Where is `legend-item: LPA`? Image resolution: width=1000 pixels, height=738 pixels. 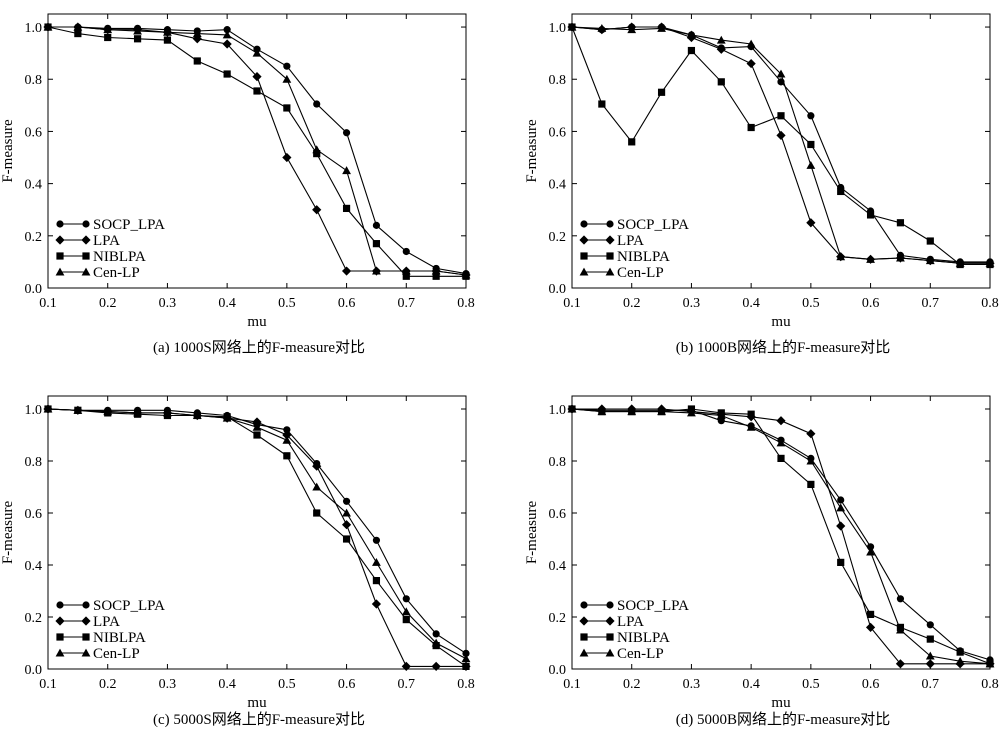
legend-item: LPA is located at coordinates (611, 241).